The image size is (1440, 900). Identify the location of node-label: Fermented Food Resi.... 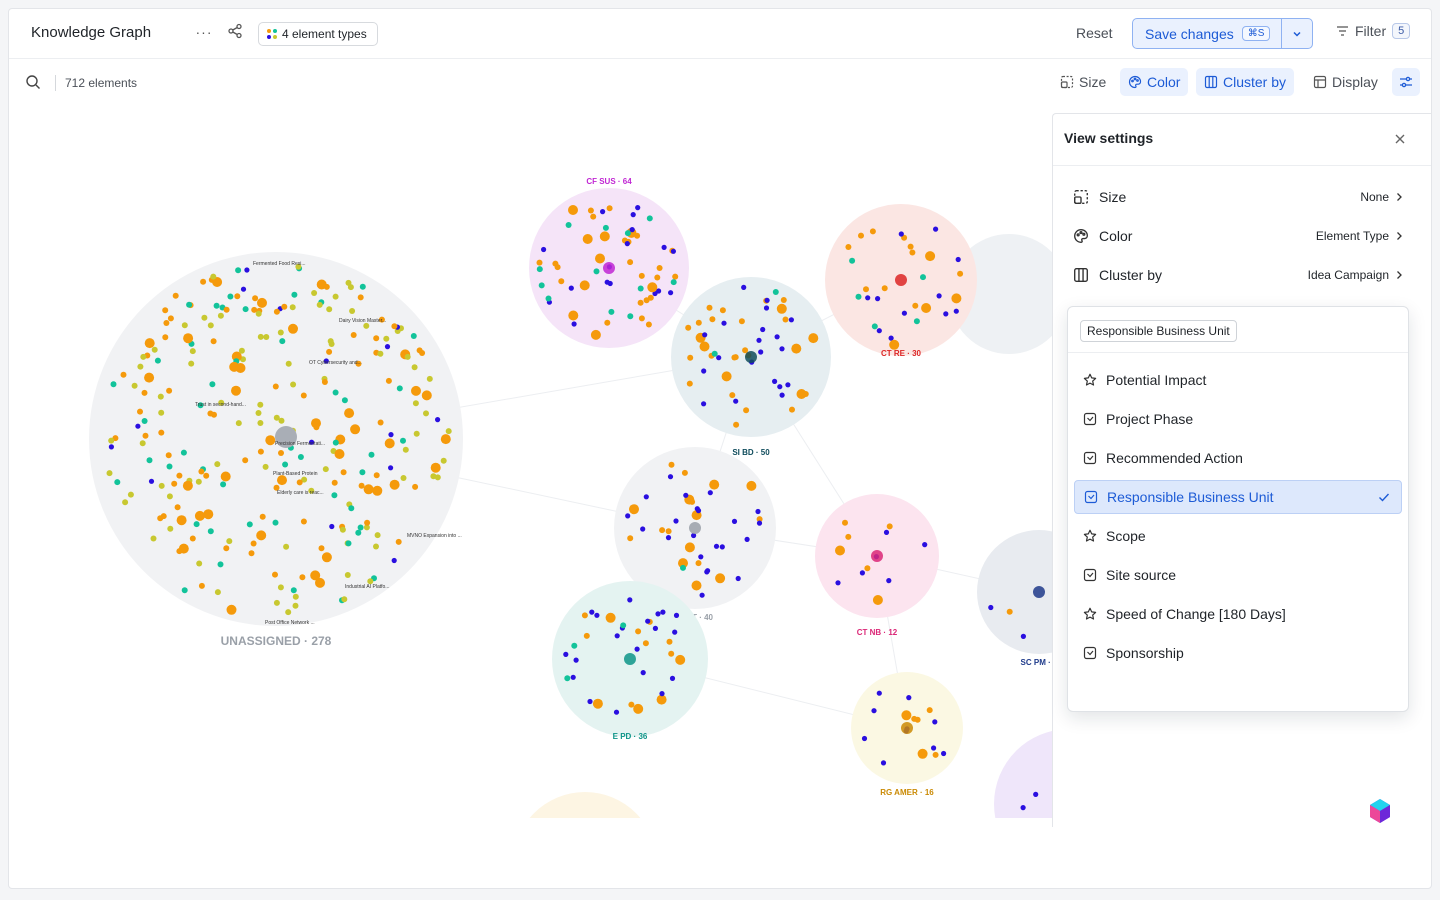
(279, 264).